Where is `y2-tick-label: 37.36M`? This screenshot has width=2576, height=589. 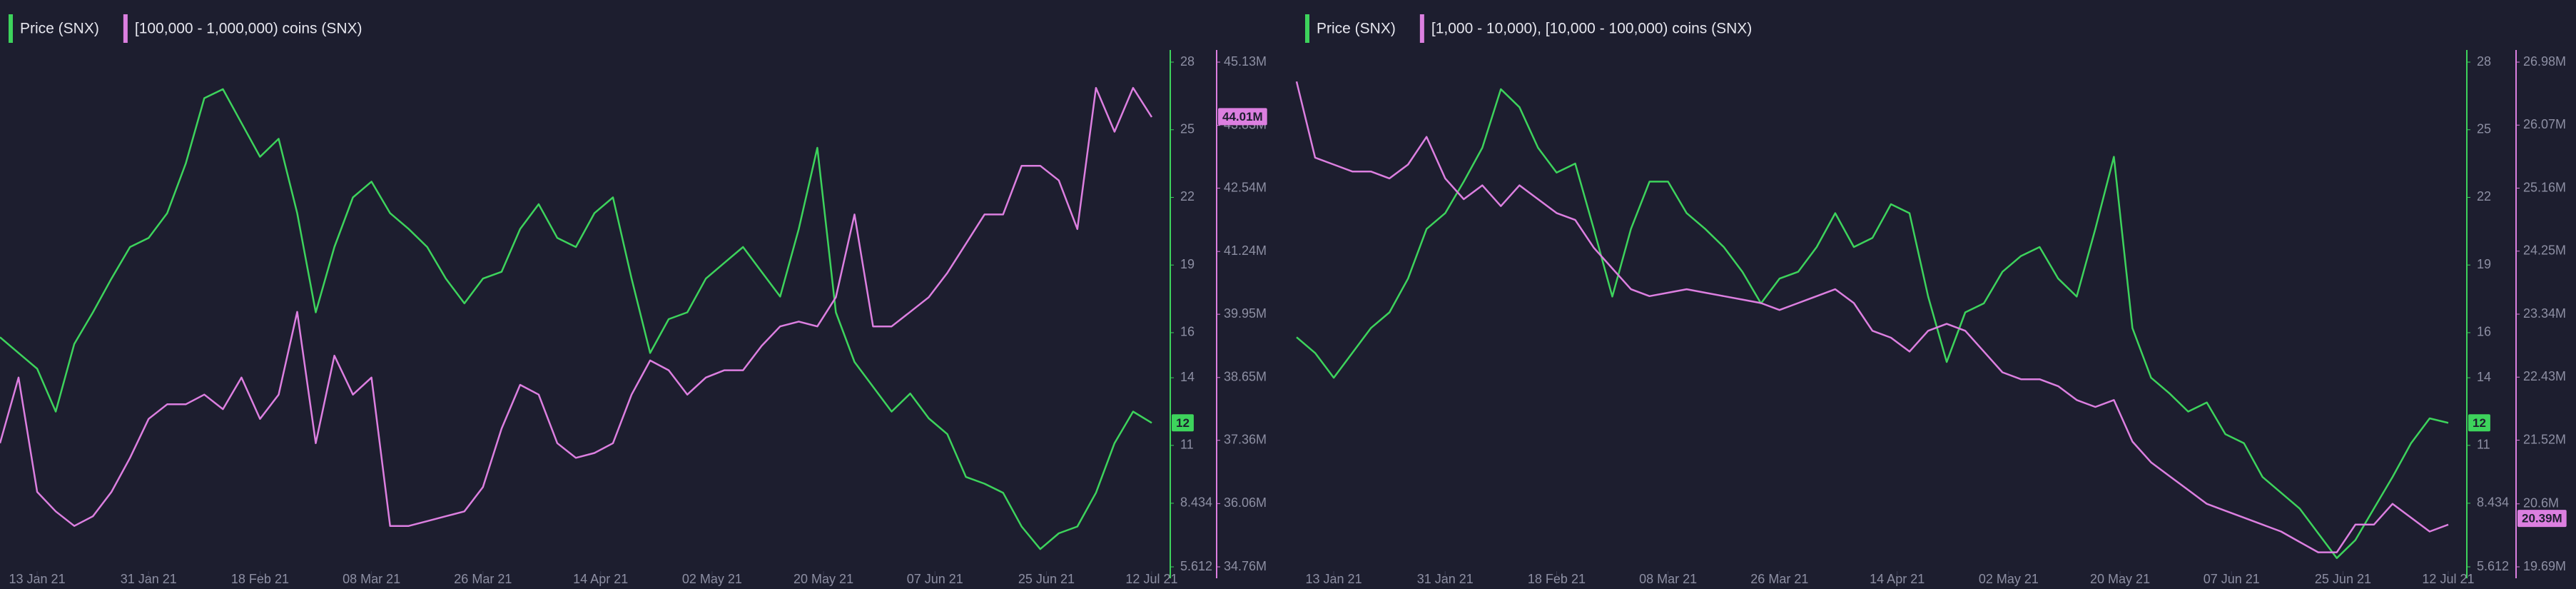
y2-tick-label: 37.36M is located at coordinates (1245, 439).